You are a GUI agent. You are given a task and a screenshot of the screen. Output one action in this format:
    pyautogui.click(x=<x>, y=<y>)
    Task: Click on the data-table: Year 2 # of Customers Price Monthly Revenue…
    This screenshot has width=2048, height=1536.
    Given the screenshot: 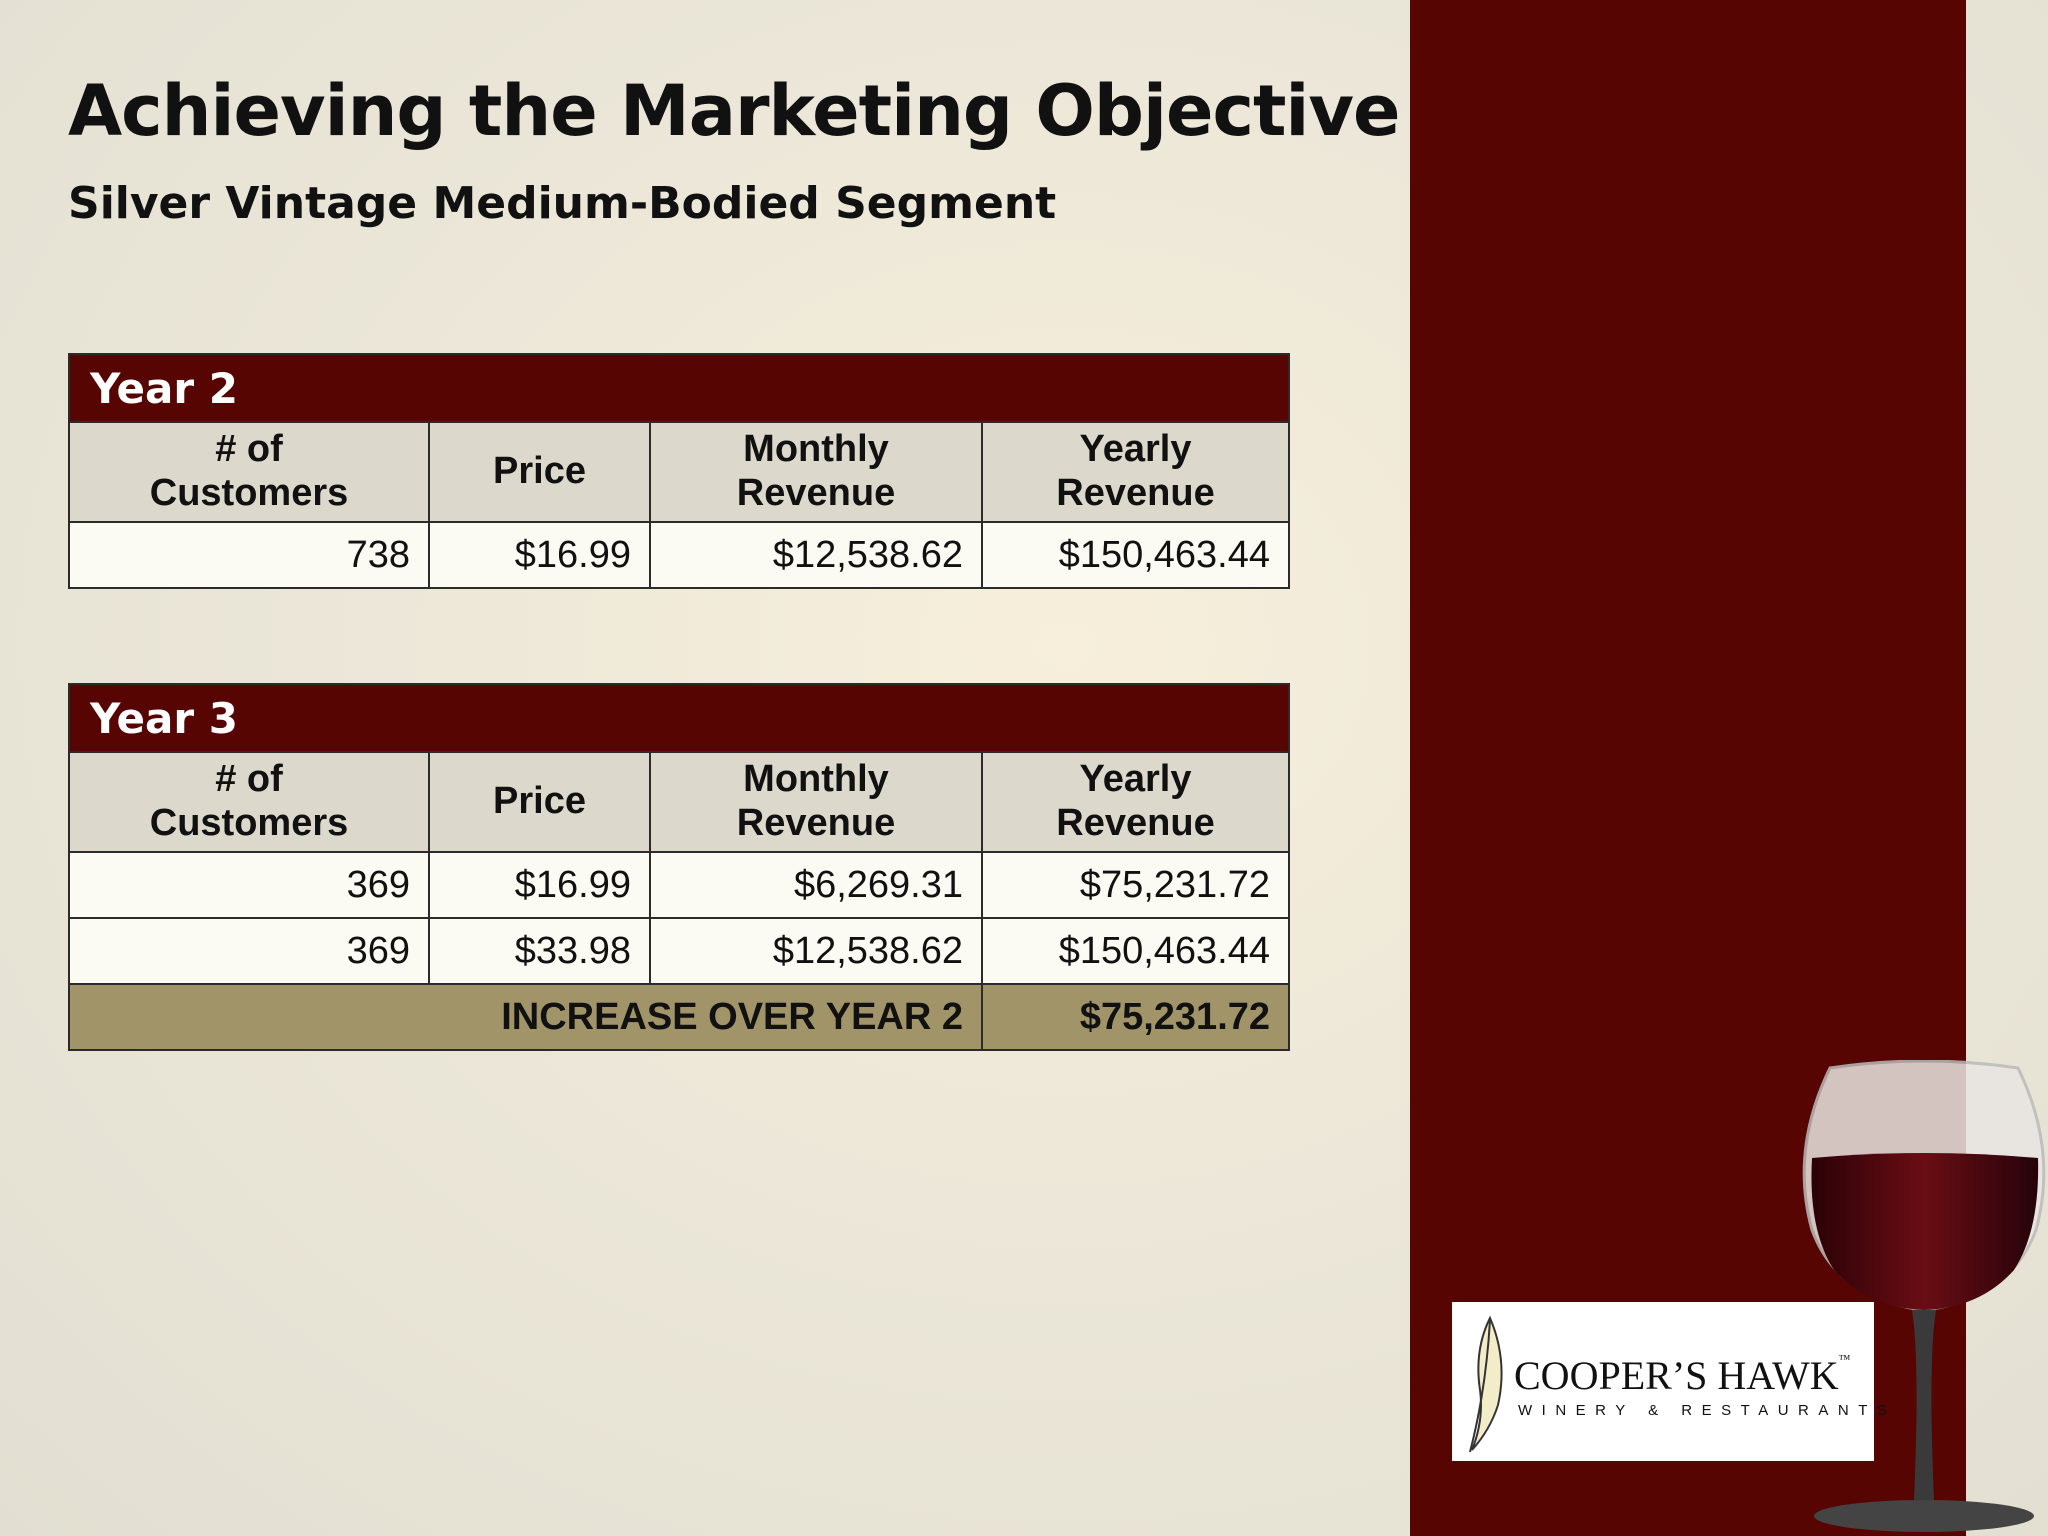 What is the action you would take?
    pyautogui.click(x=679, y=471)
    